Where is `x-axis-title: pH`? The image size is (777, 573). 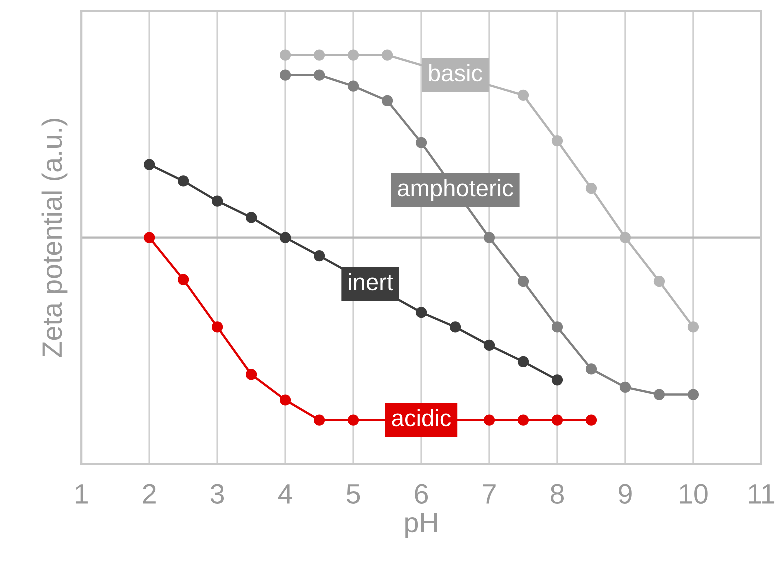 x-axis-title: pH is located at coordinates (422, 525).